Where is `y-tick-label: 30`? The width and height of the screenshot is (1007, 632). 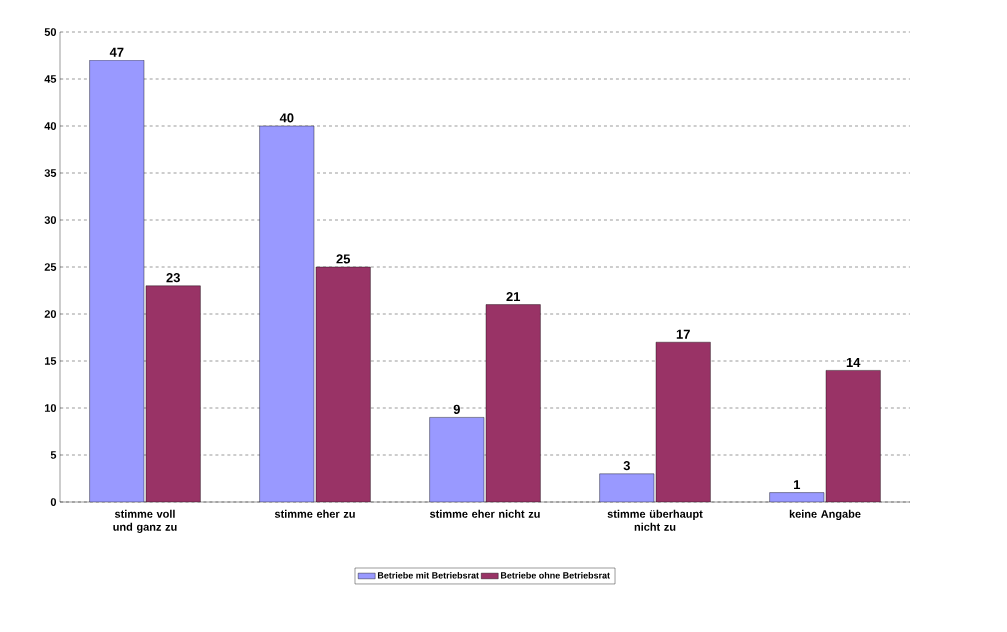 y-tick-label: 30 is located at coordinates (50, 220).